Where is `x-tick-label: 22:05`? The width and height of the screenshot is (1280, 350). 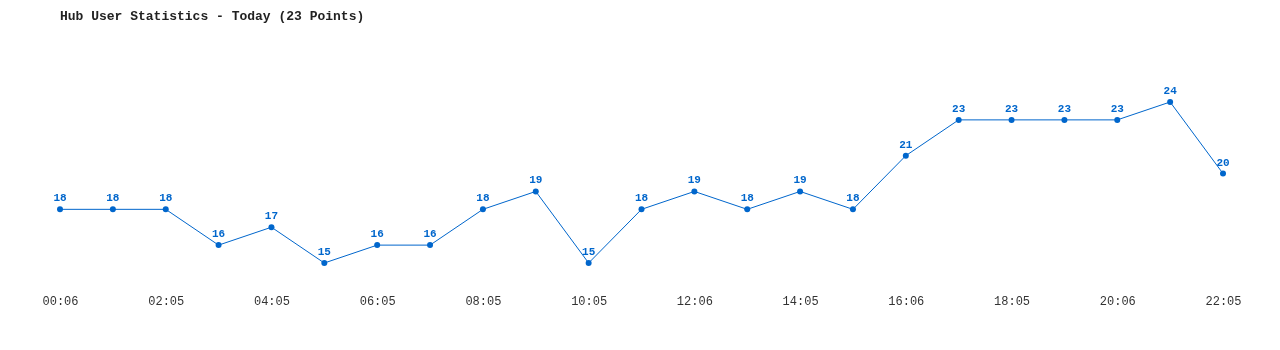 x-tick-label: 22:05 is located at coordinates (1223, 301).